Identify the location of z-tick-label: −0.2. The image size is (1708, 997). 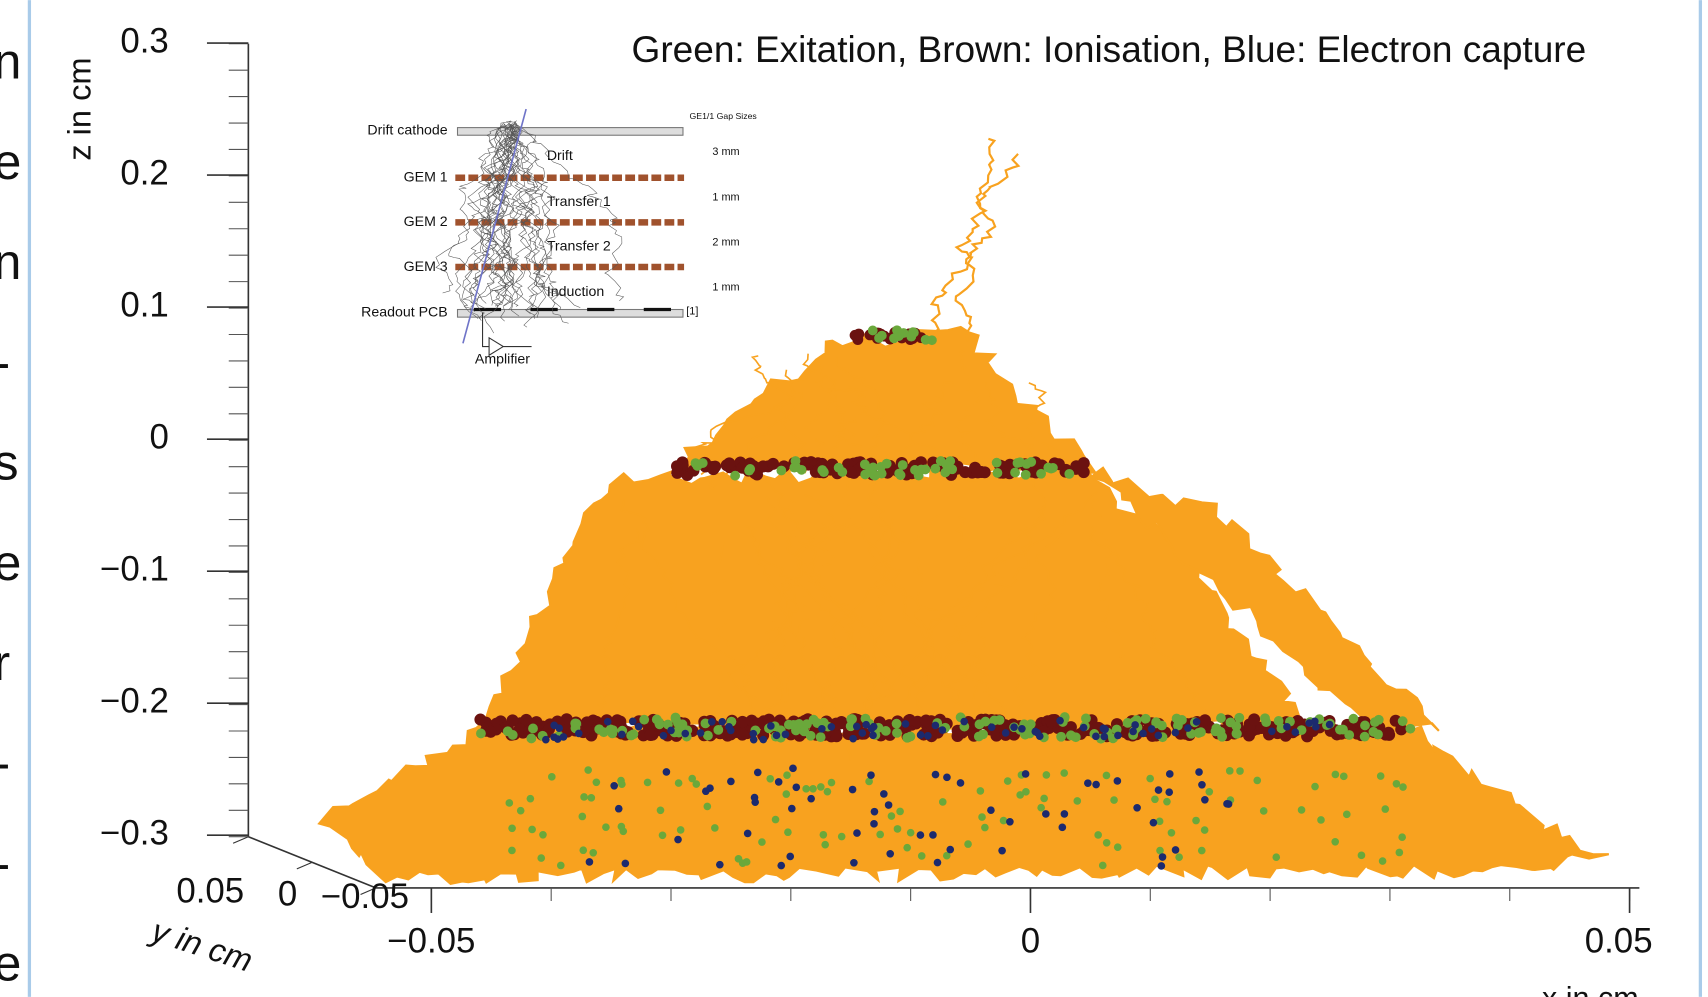
(134, 700).